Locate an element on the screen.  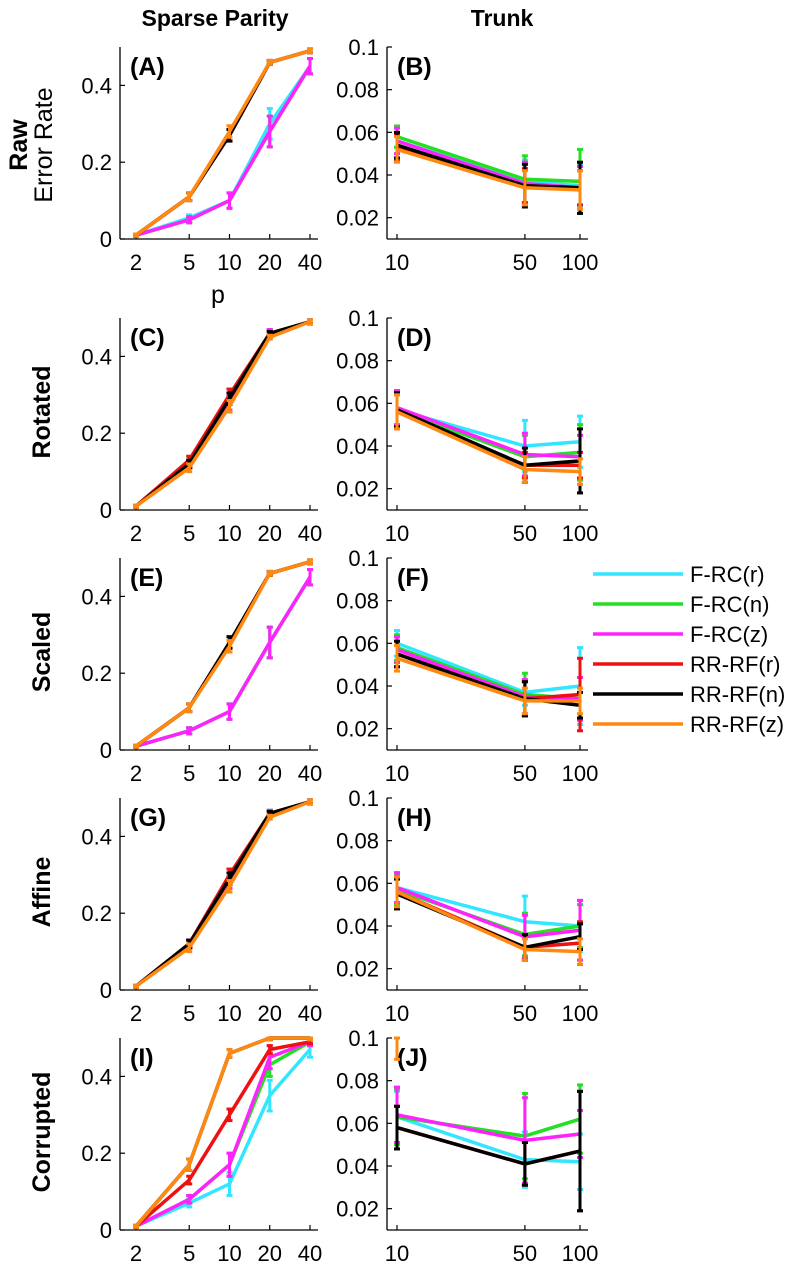
sparse-xlabel: p is located at coordinates (218, 295).